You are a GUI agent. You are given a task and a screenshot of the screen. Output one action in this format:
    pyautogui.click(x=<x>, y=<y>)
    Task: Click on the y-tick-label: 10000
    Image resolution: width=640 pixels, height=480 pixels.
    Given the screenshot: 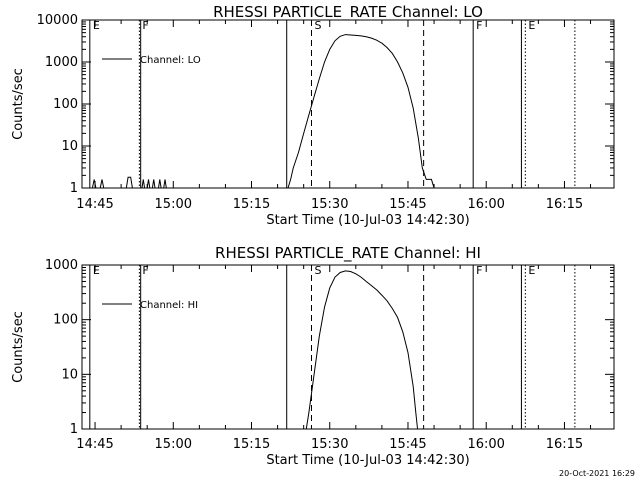 What is the action you would take?
    pyautogui.click(x=57, y=20)
    